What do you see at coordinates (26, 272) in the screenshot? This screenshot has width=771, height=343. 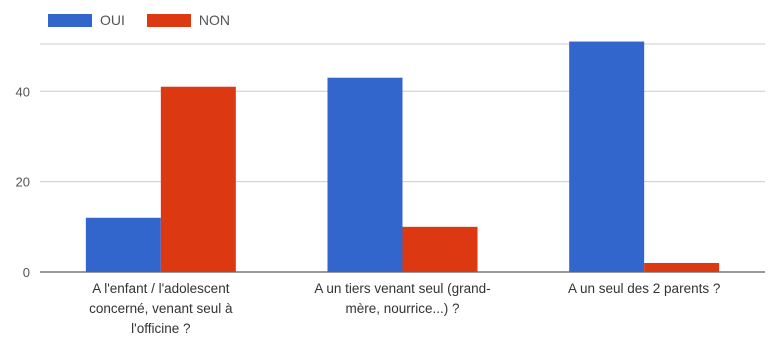 I see `y-tick-label: 0` at bounding box center [26, 272].